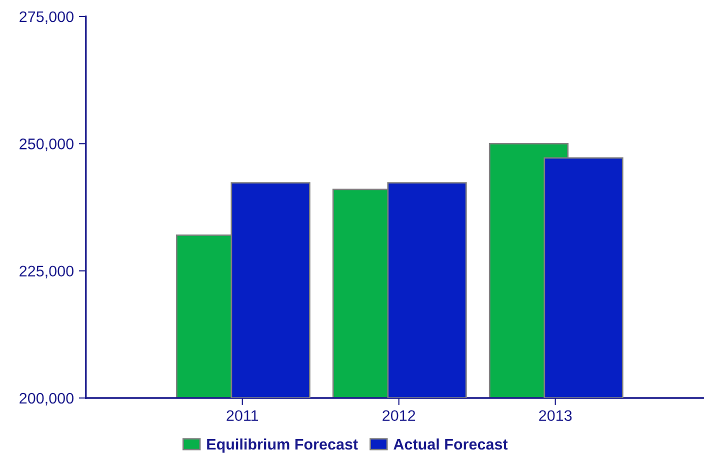 Image resolution: width=704 pixels, height=471 pixels. I want to click on y-tick-label: 250,000, so click(47, 145).